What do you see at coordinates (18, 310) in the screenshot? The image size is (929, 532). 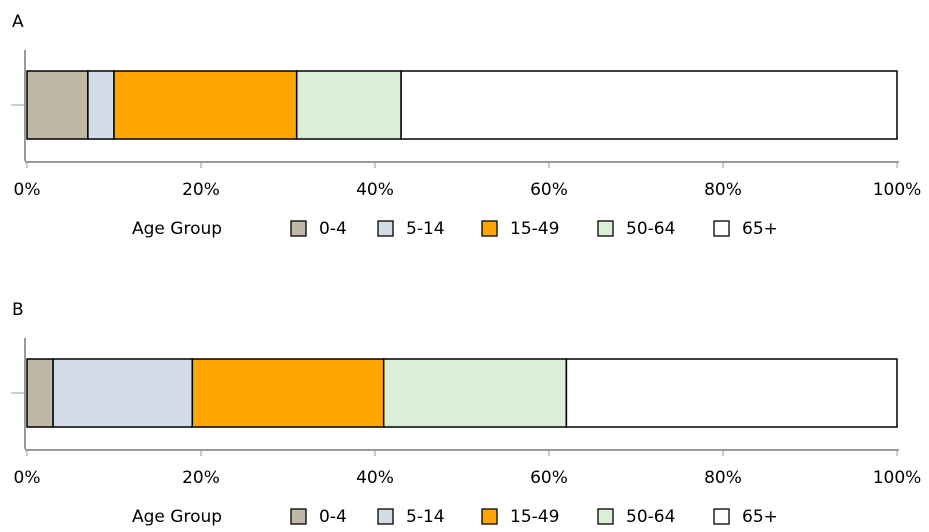 I see `panel-label: B` at bounding box center [18, 310].